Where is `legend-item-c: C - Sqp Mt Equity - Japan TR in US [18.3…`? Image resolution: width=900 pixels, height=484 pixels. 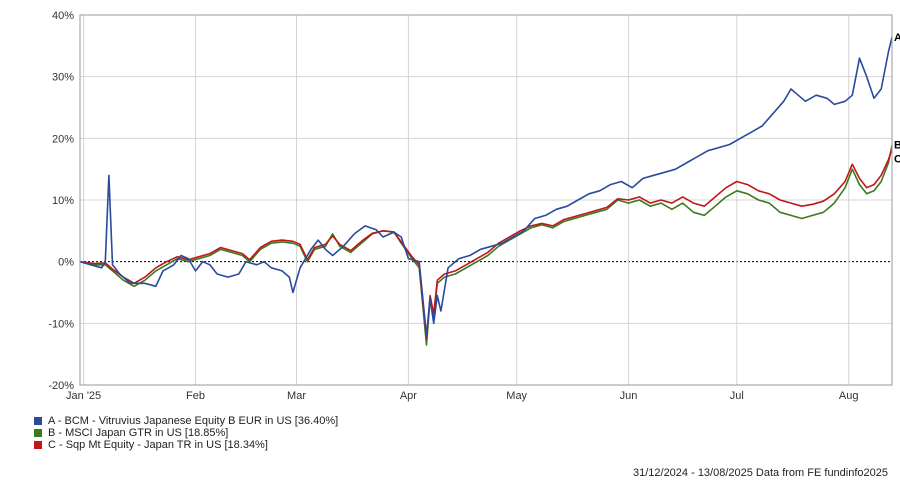 legend-item-c: C - Sqp Mt Equity - Japan TR in US [18.3… is located at coordinates (186, 445).